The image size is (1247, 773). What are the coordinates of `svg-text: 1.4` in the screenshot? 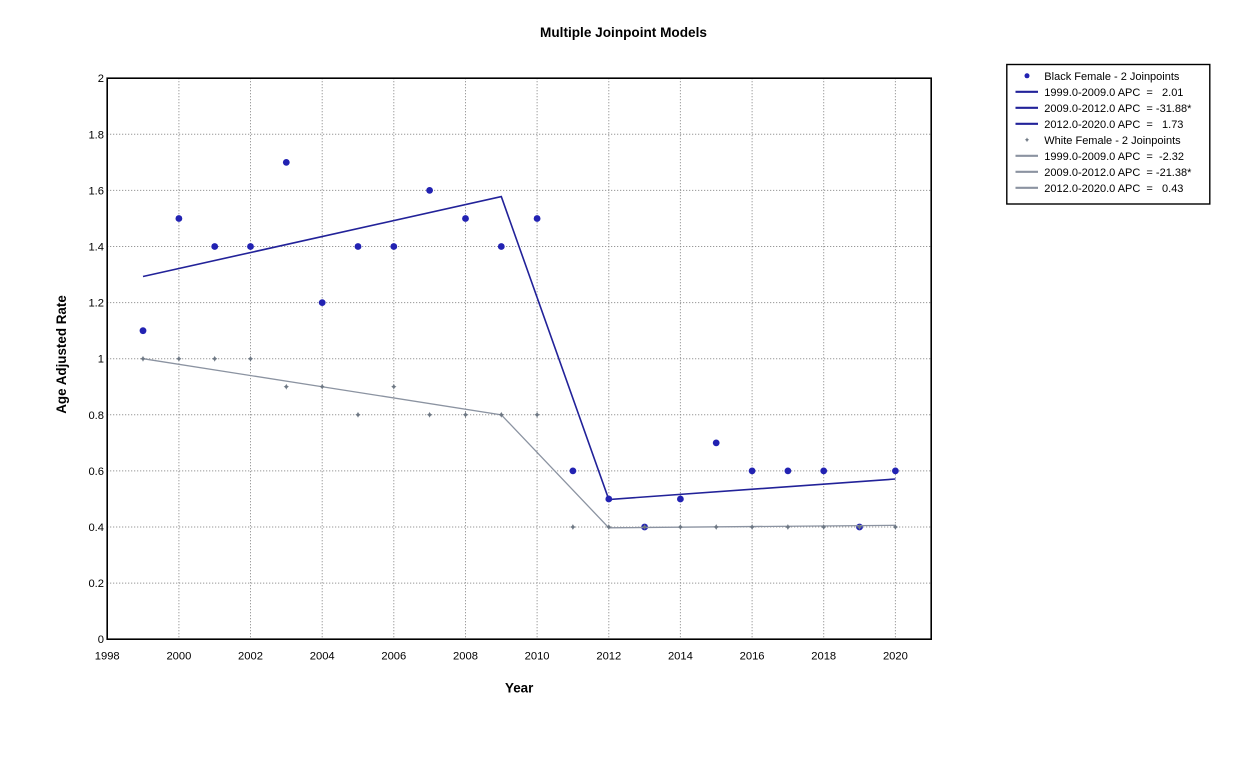 It's located at (96, 248).